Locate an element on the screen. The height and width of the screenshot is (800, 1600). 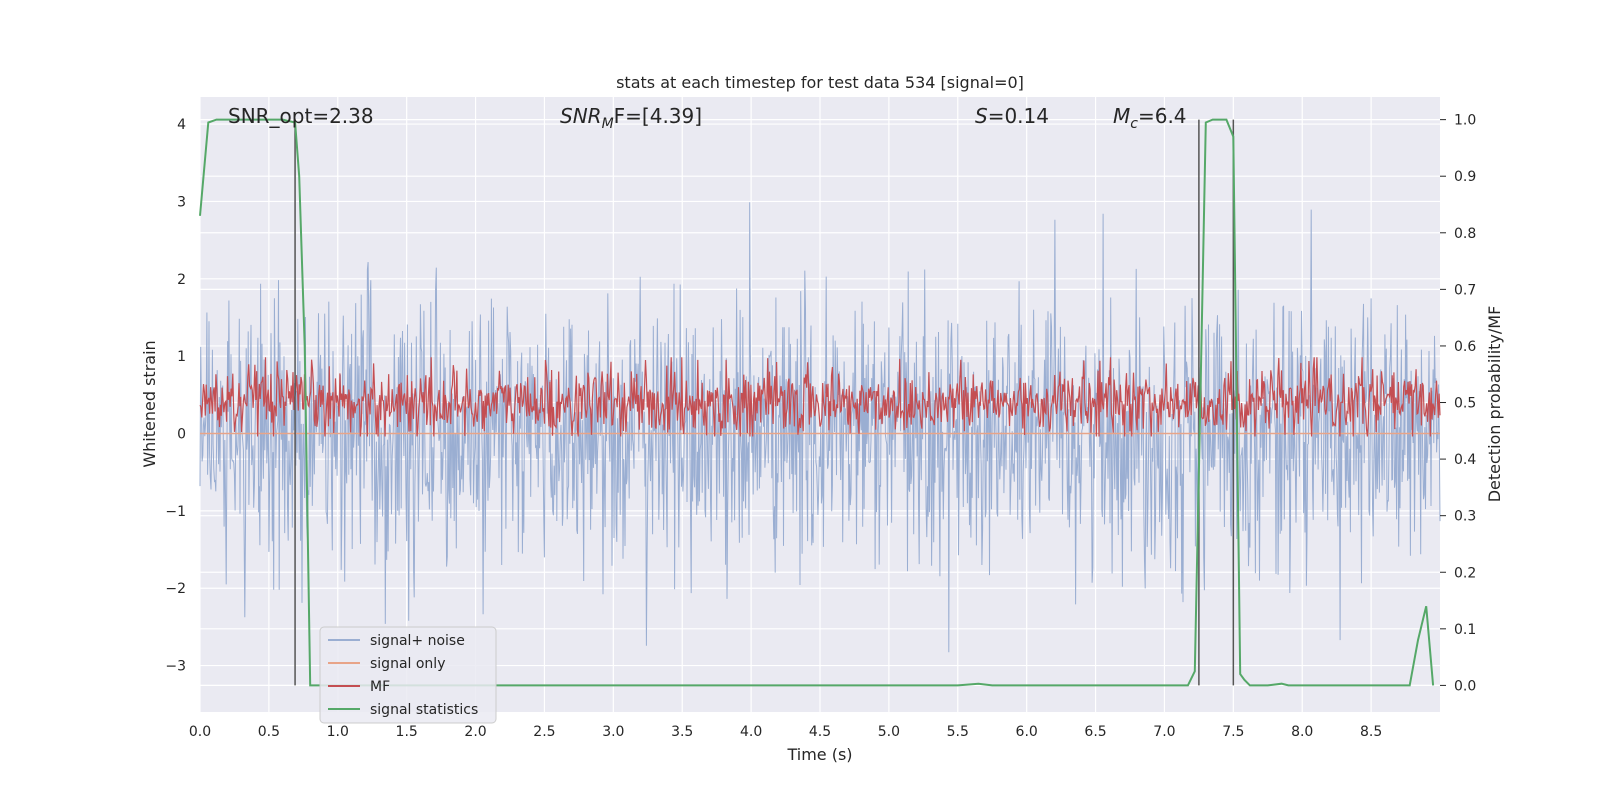
y-right-tick-label: 0.3 is located at coordinates (1465, 517).